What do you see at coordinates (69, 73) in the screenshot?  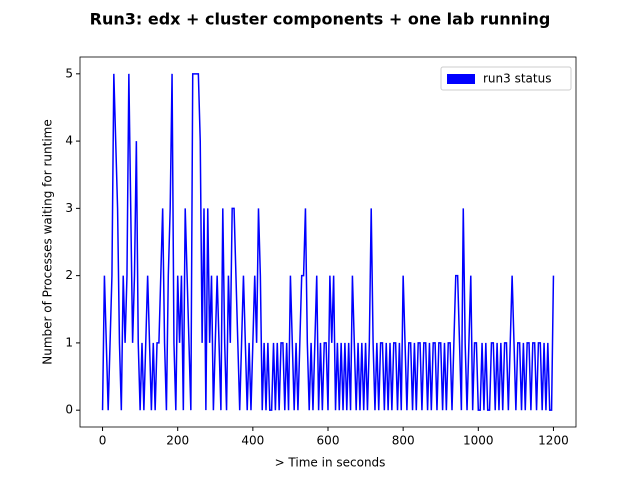 I see `y-tick-label: 5` at bounding box center [69, 73].